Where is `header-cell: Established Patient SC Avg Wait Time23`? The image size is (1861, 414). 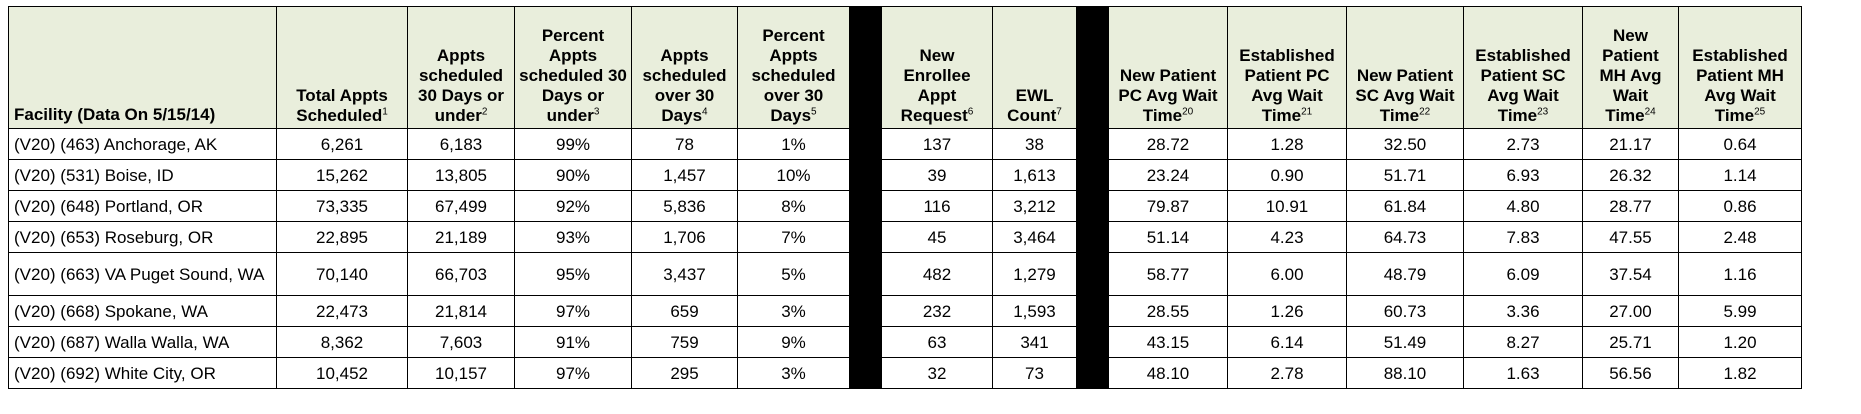 header-cell: Established Patient SC Avg Wait Time23 is located at coordinates (1523, 67).